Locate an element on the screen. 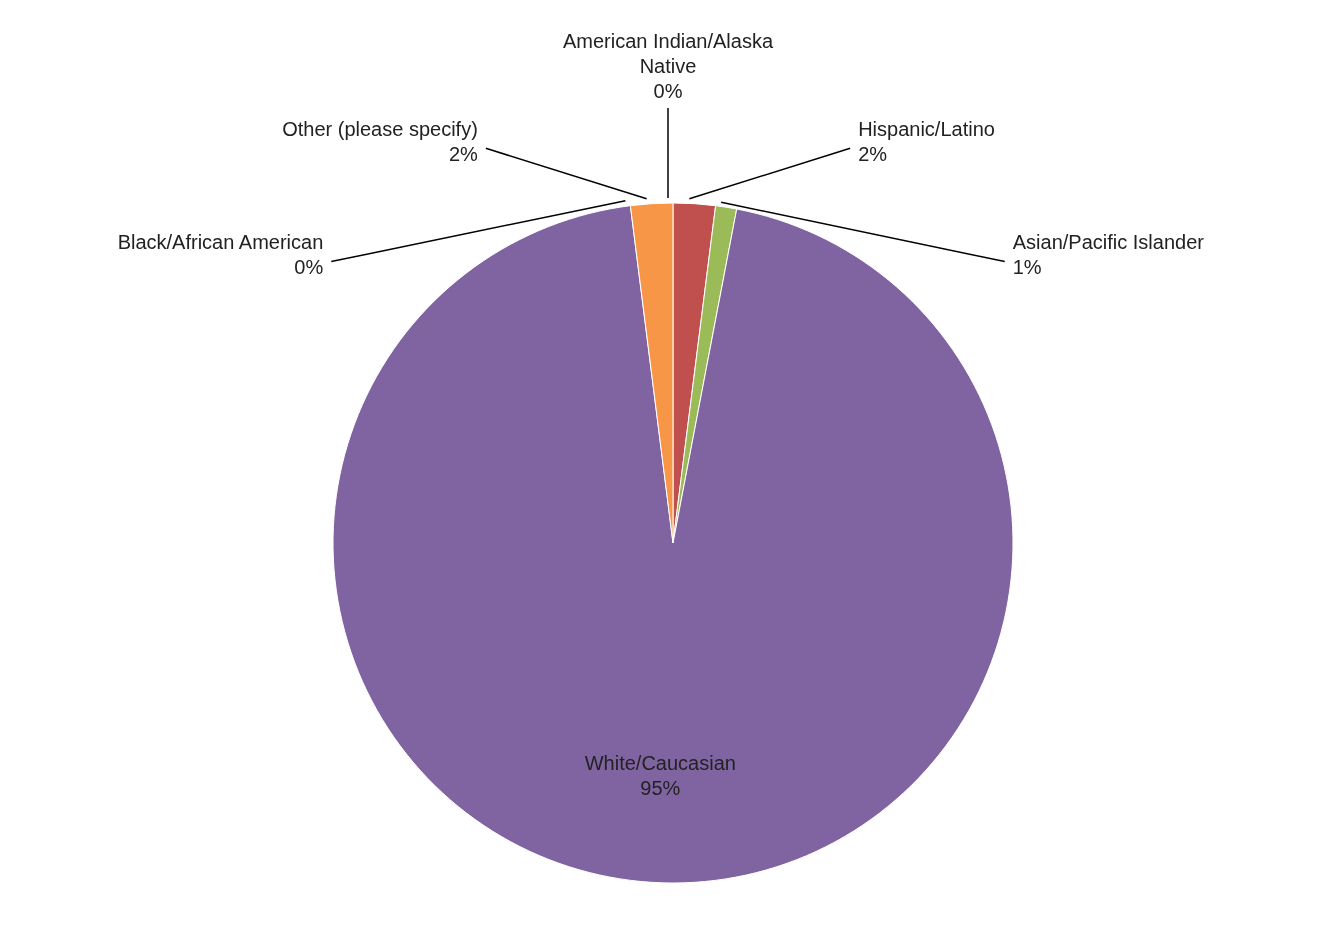 Image resolution: width=1342 pixels, height=945 pixels. slice-label: Other (please specify) is located at coordinates (380, 128).